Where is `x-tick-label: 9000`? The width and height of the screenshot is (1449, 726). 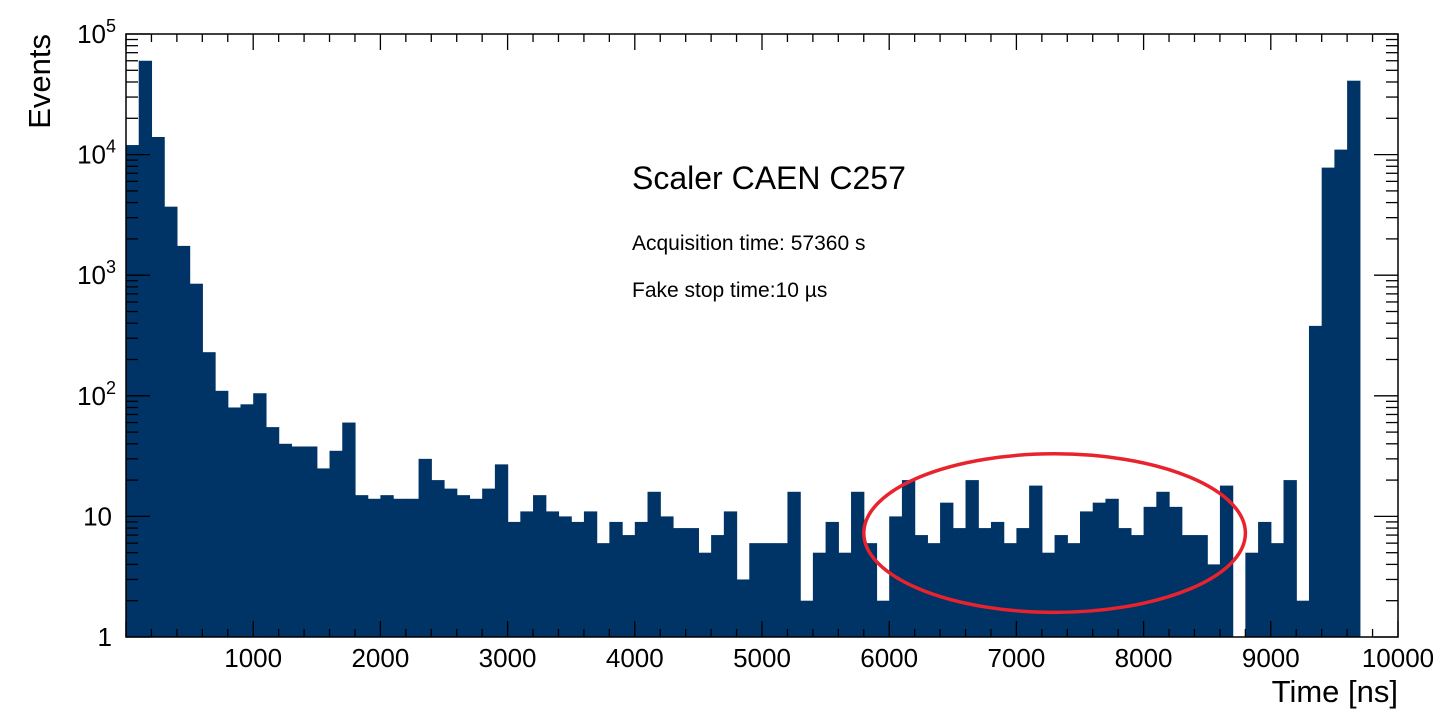
x-tick-label: 9000 is located at coordinates (1271, 658).